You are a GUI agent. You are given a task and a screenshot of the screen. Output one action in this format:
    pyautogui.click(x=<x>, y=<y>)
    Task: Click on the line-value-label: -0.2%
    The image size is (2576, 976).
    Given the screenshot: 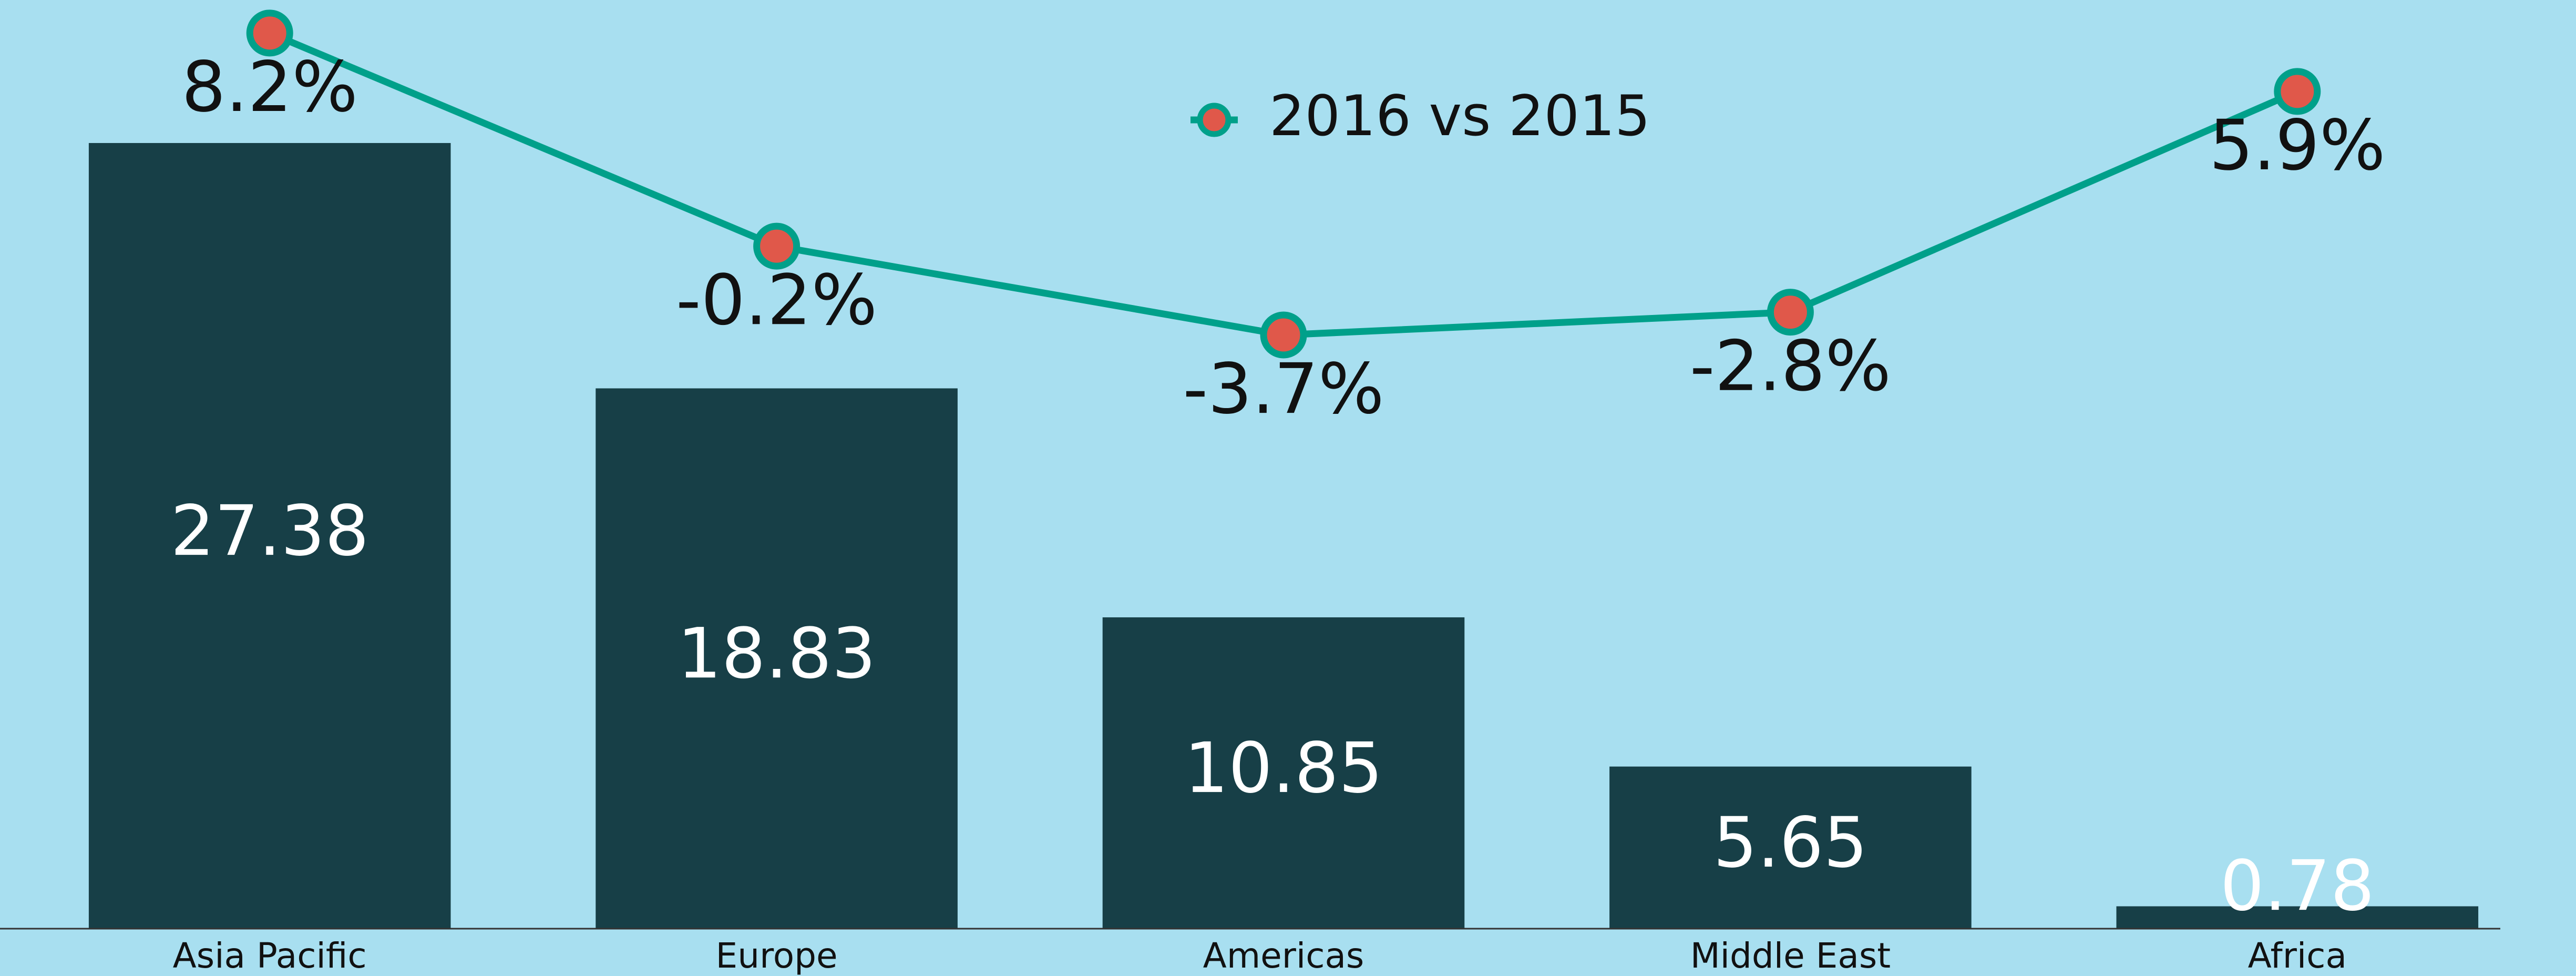 What is the action you would take?
    pyautogui.click(x=776, y=300)
    